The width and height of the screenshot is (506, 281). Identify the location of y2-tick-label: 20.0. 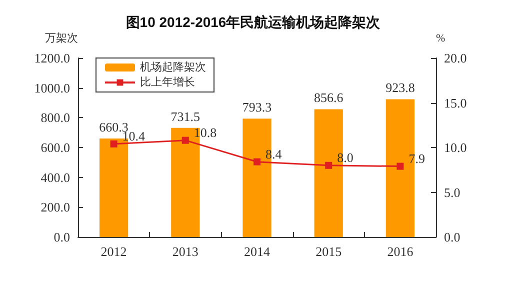
(455, 58).